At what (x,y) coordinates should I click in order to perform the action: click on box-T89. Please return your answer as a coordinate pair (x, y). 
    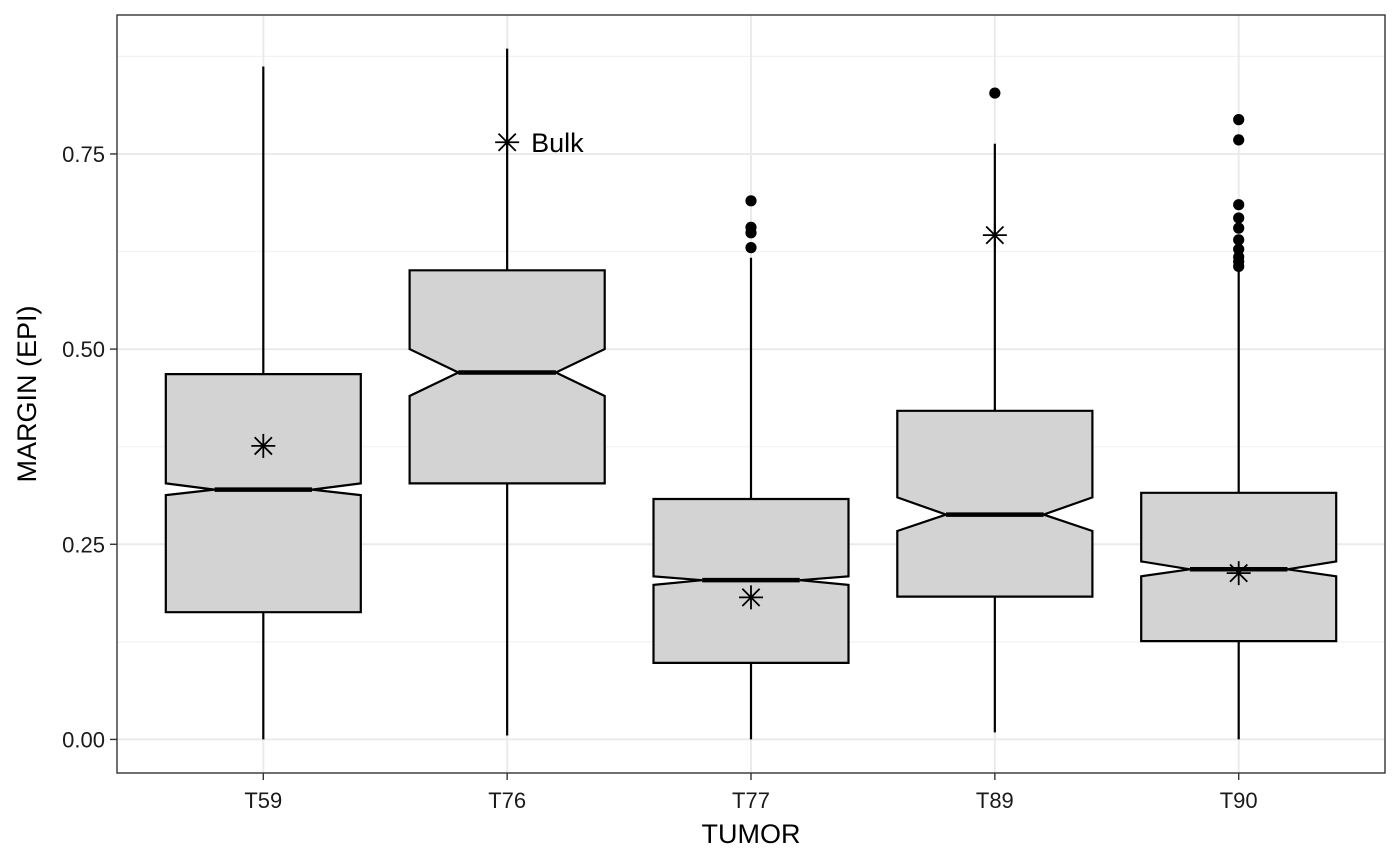
    Looking at the image, I should click on (995, 410).